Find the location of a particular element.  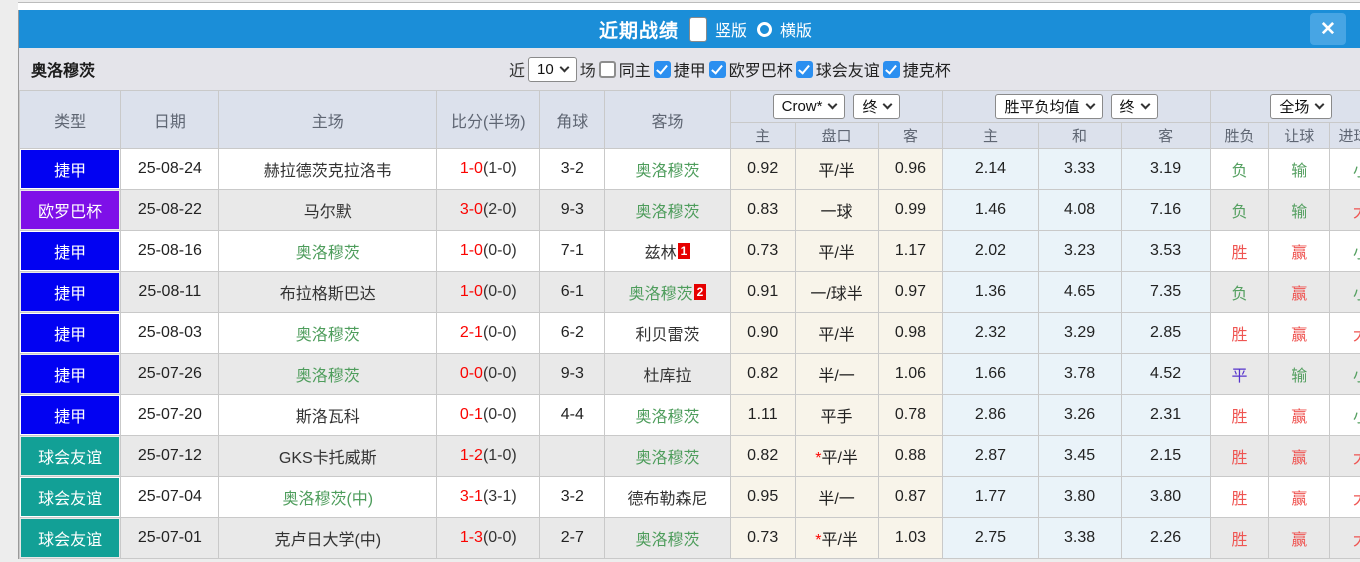

league-badge: 球会友谊 is located at coordinates (70, 497).